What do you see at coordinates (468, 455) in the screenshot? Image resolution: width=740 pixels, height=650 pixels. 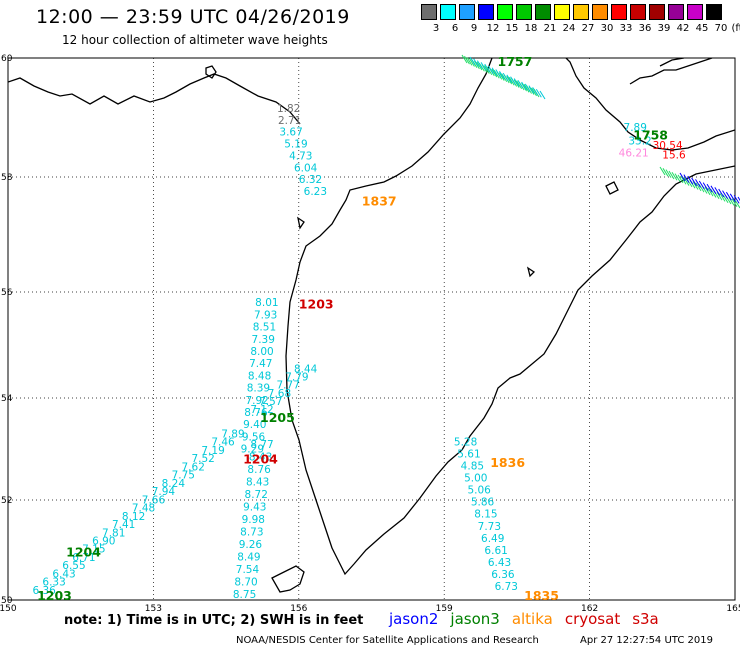 I see `wave-height-value: 5.61` at bounding box center [468, 455].